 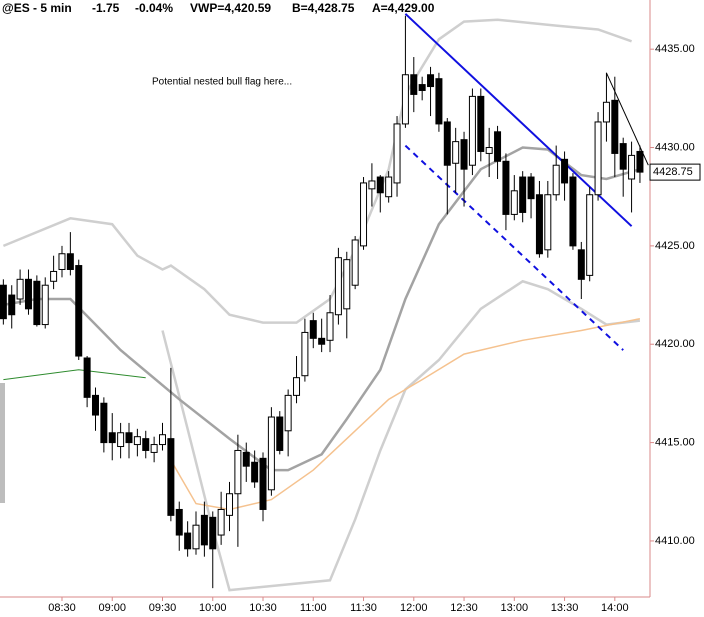 I want to click on y-tick-label: 4420.00, so click(x=675, y=344).